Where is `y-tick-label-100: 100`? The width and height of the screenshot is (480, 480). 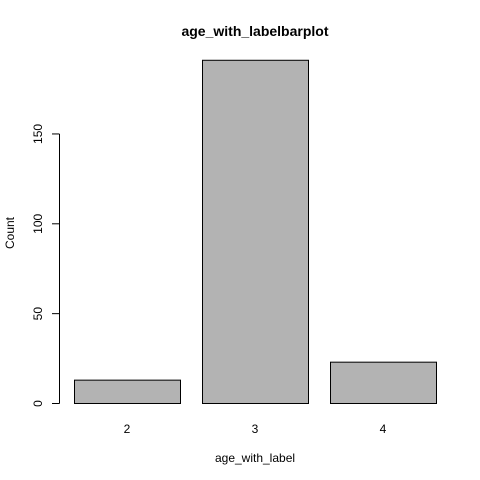
y-tick-label-100: 100 is located at coordinates (38, 223).